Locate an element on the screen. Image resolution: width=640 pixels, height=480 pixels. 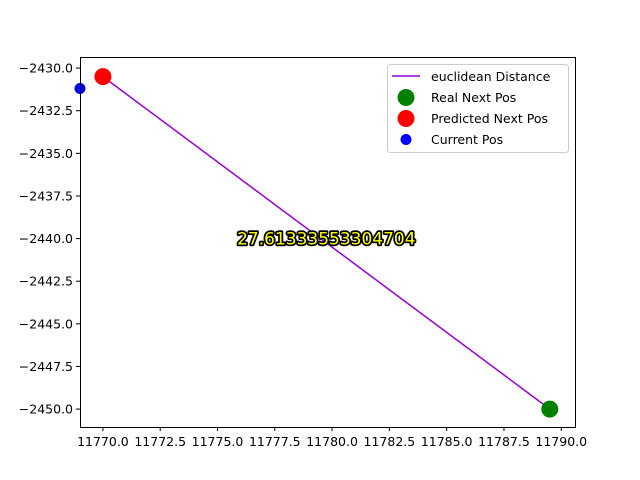
real-next-pos-point is located at coordinates (550, 409).